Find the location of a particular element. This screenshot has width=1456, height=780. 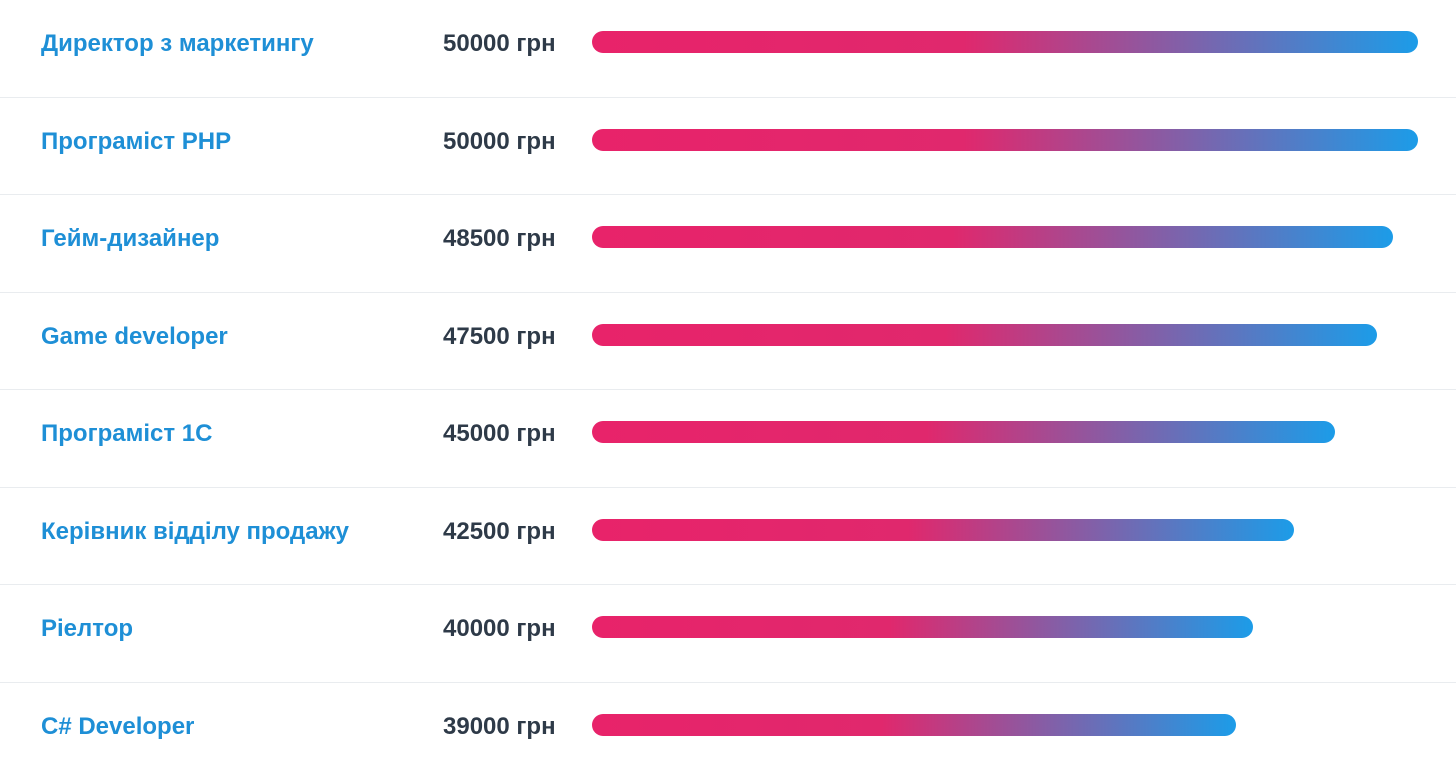

salary-row: Ріелтор 40000 грн is located at coordinates (728, 634).